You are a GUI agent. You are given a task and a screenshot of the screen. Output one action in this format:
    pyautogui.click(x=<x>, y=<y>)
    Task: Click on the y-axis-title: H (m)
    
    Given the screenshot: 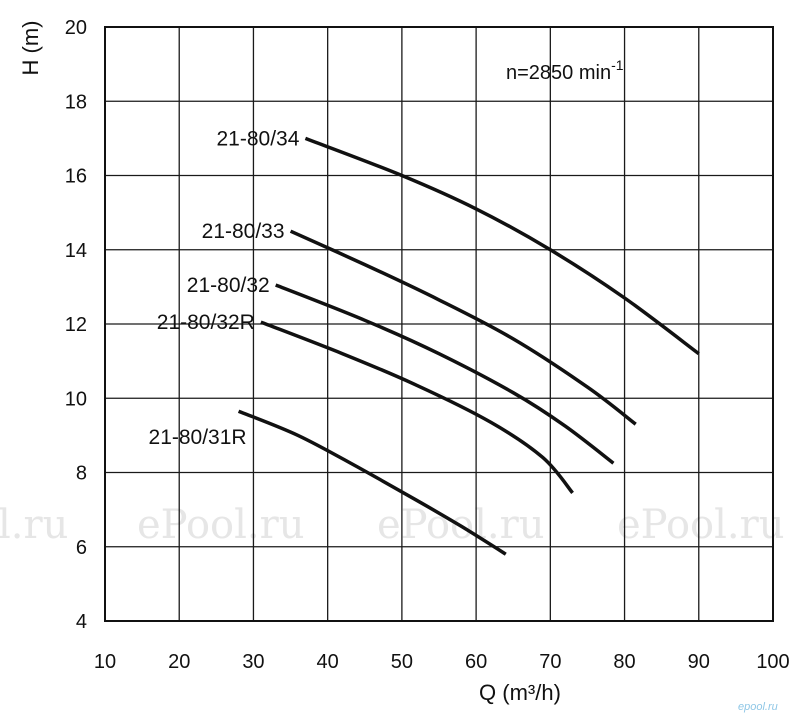 What is the action you would take?
    pyautogui.click(x=30, y=48)
    